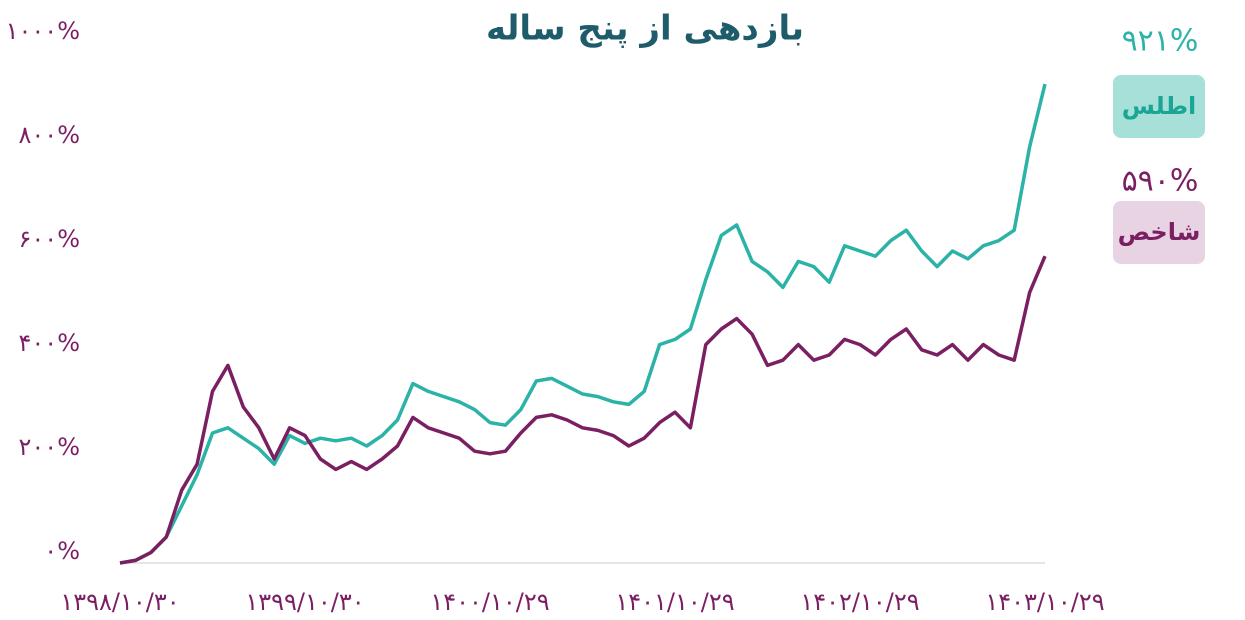 The width and height of the screenshot is (1245, 620). What do you see at coordinates (49, 343) in the screenshot?
I see `y-tick-label: ۴۰۰%` at bounding box center [49, 343].